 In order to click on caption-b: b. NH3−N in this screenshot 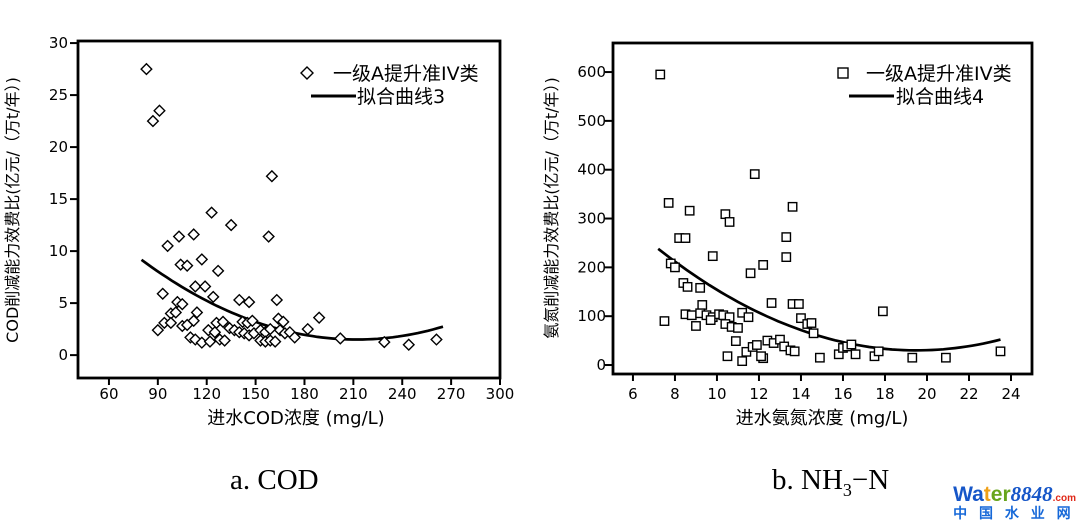, I will do `click(830, 482)`.